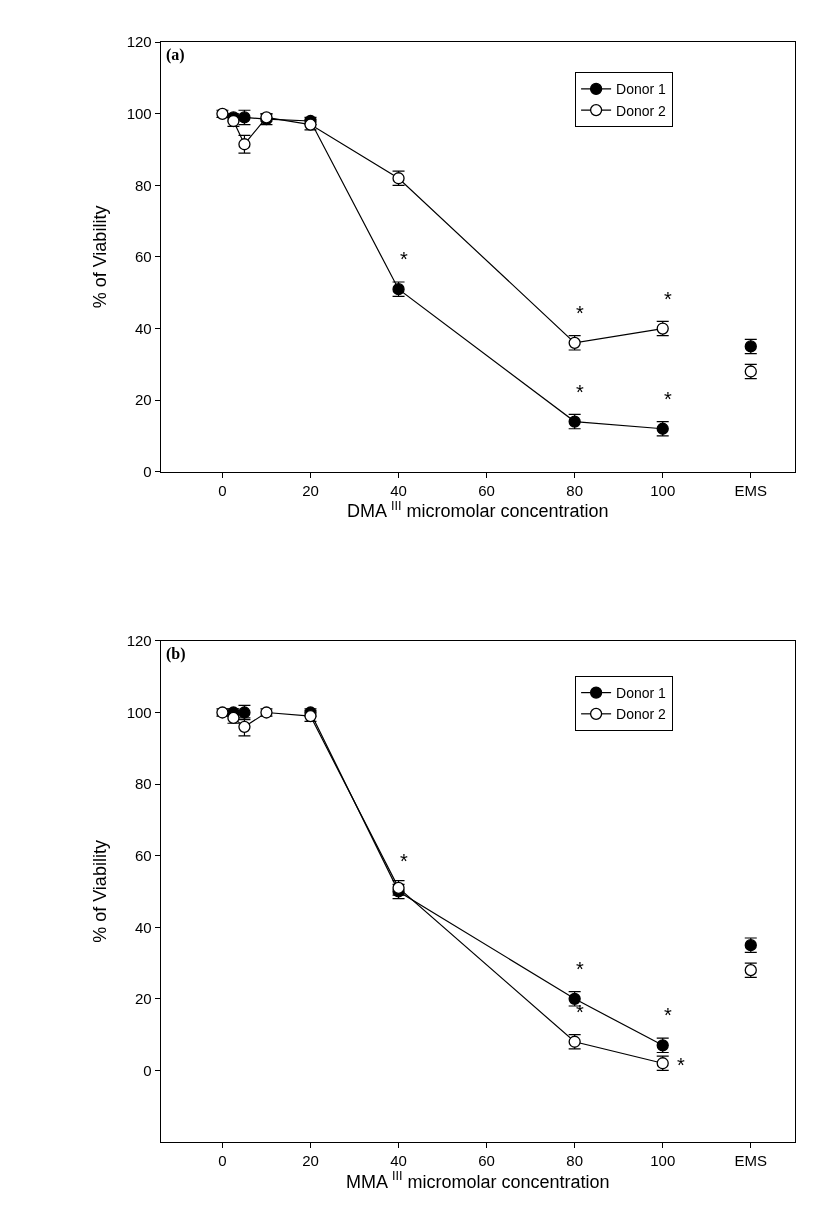  What do you see at coordinates (477, 510) in the screenshot?
I see `x-axis-title: DMA $^{III}$ micromolar concentration` at bounding box center [477, 510].